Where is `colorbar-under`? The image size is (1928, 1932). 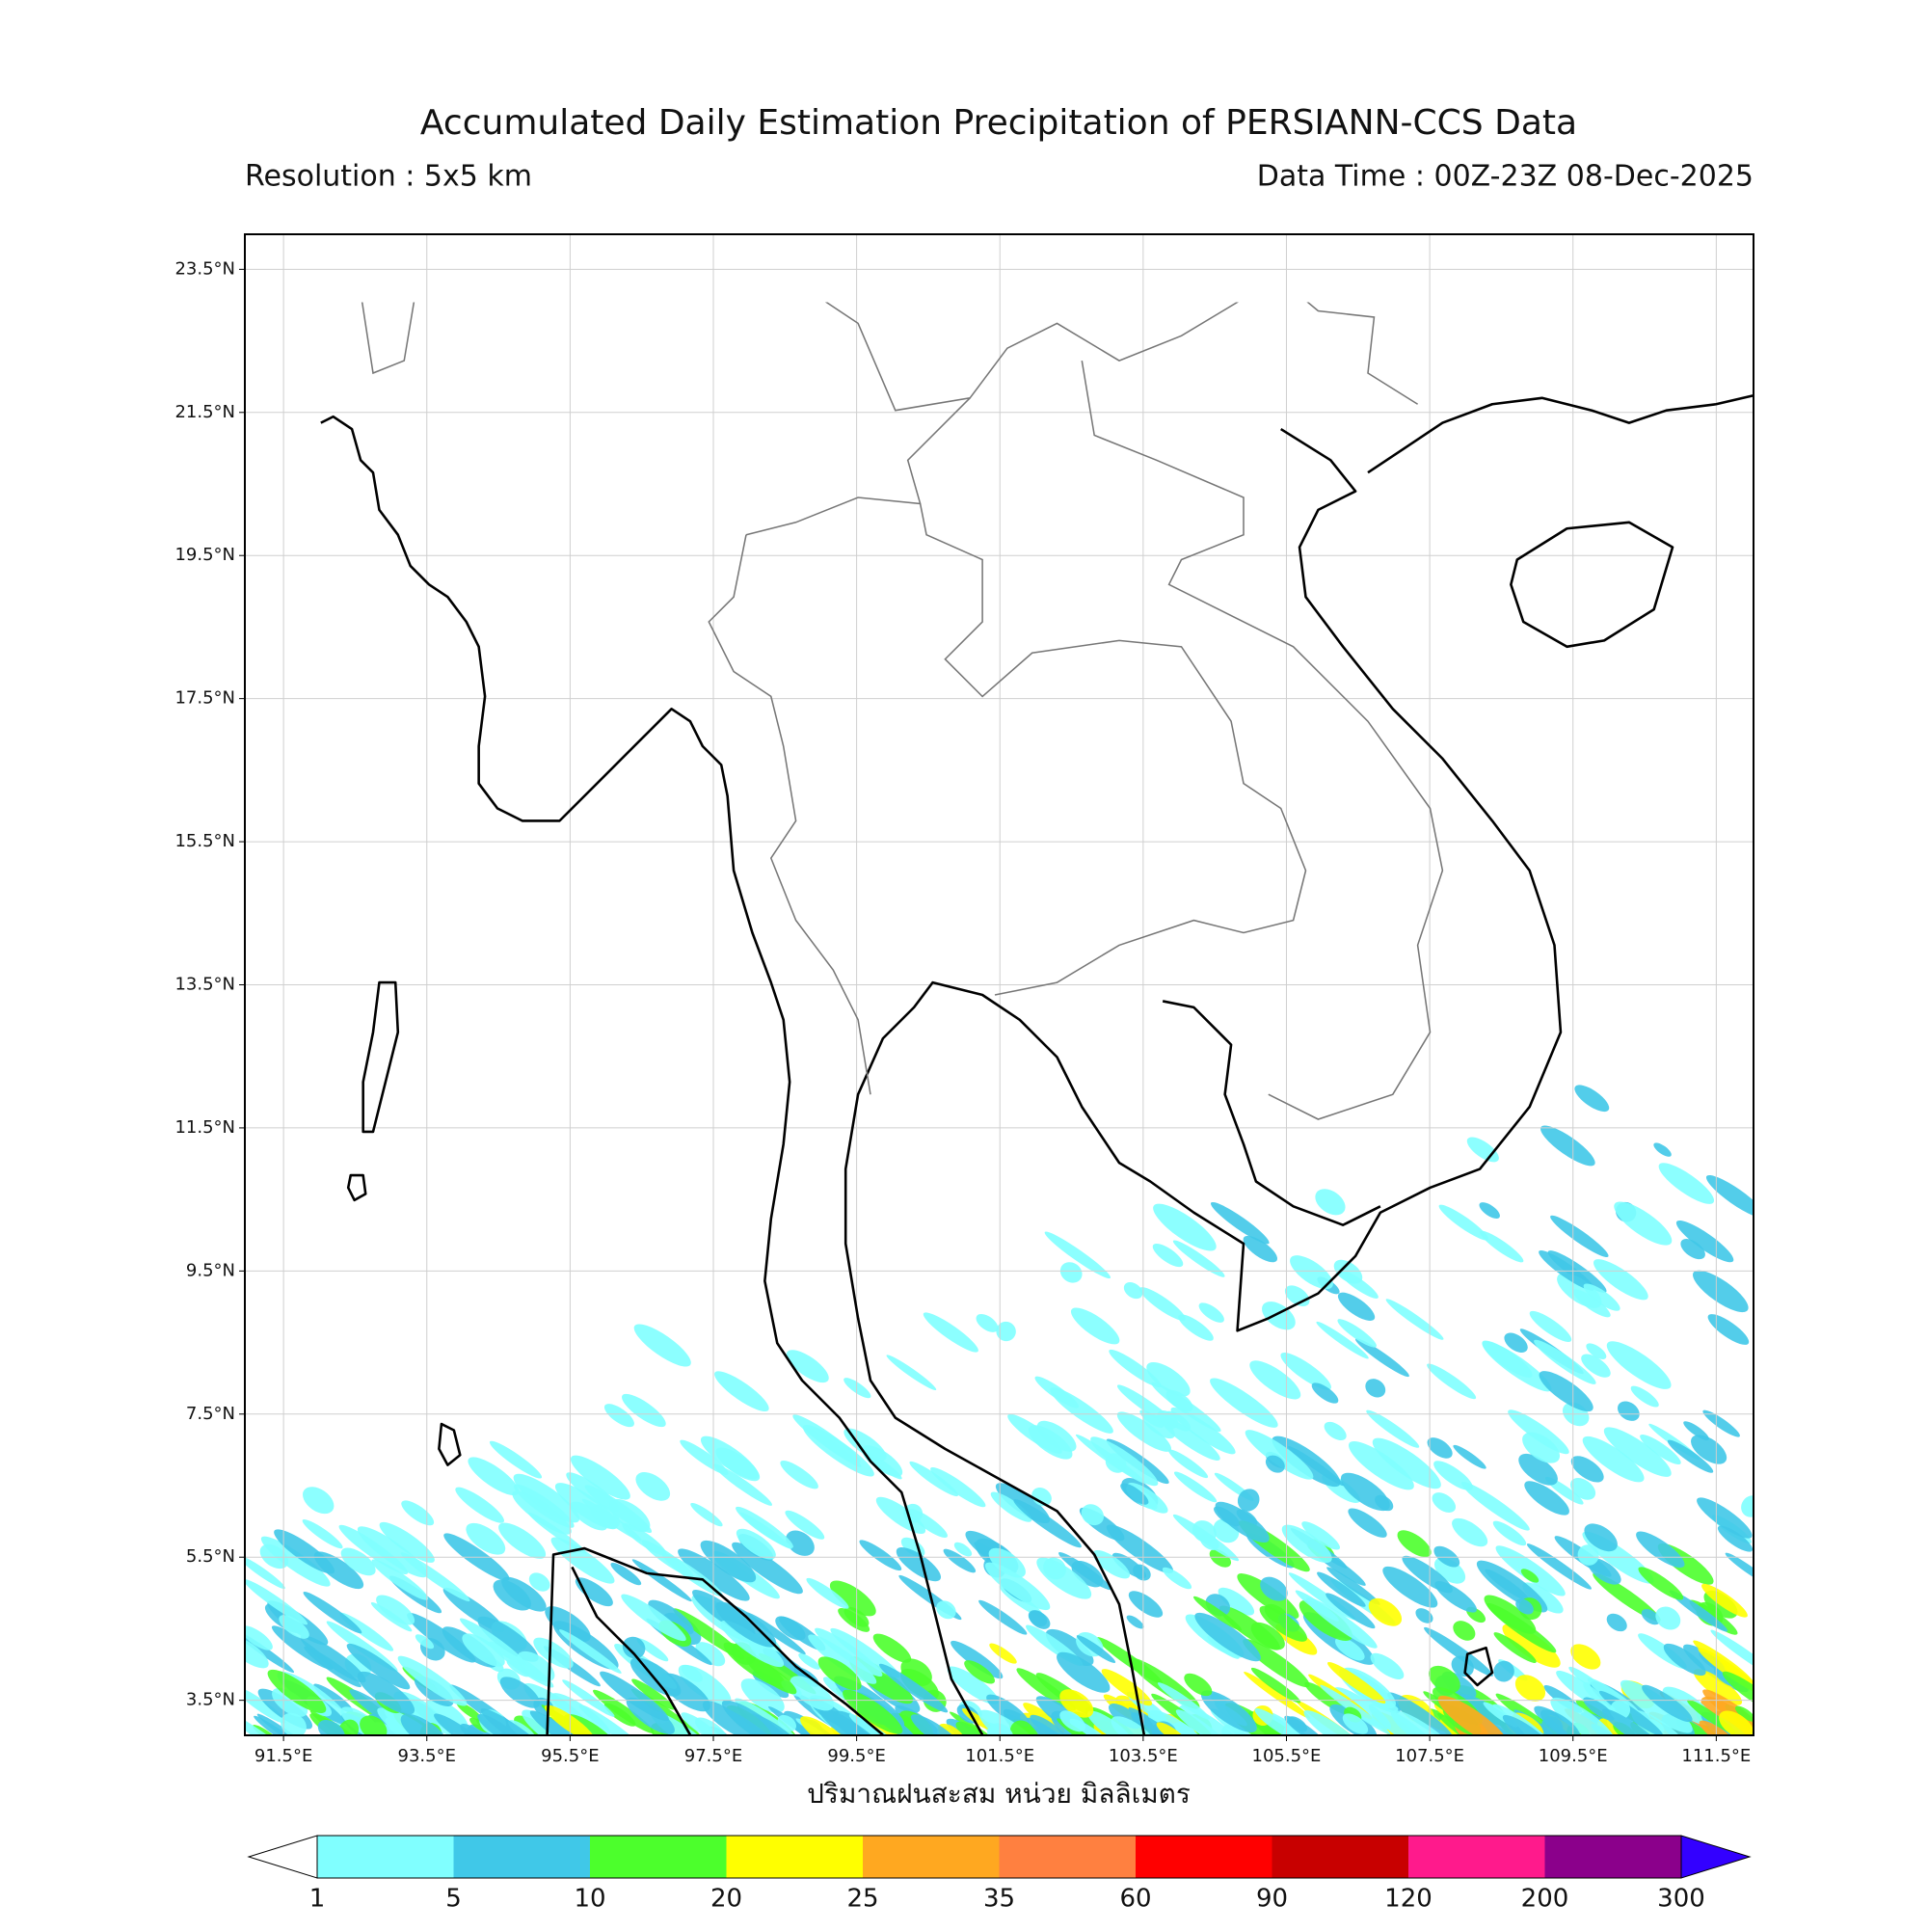 colorbar-under is located at coordinates (283, 1857).